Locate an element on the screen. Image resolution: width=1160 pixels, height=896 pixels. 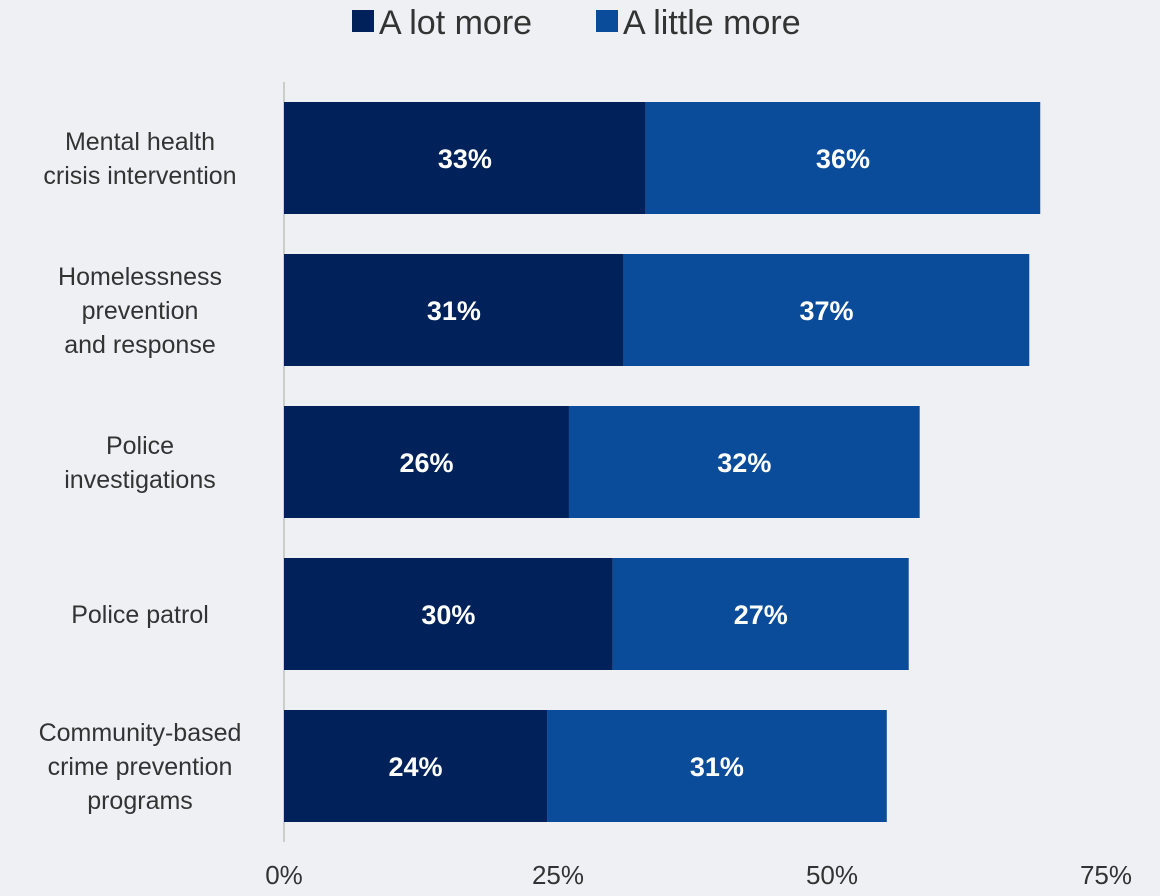
legend-label-2: A little more is located at coordinates (712, 23).